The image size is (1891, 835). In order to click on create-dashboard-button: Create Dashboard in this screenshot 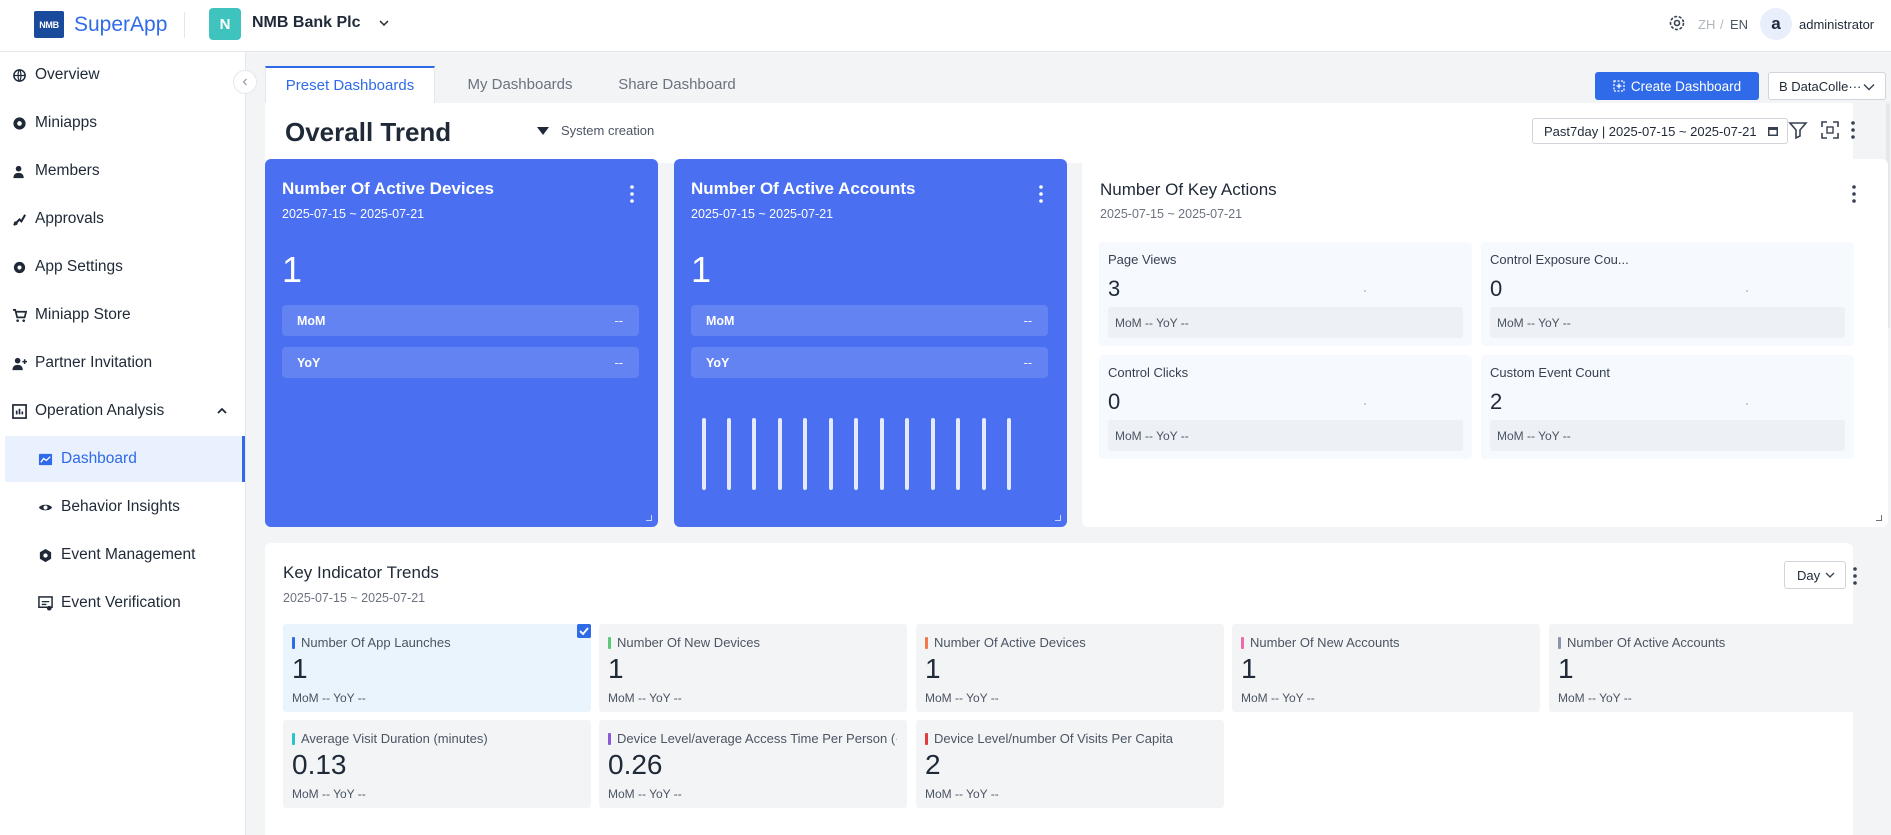, I will do `click(1677, 86)`.